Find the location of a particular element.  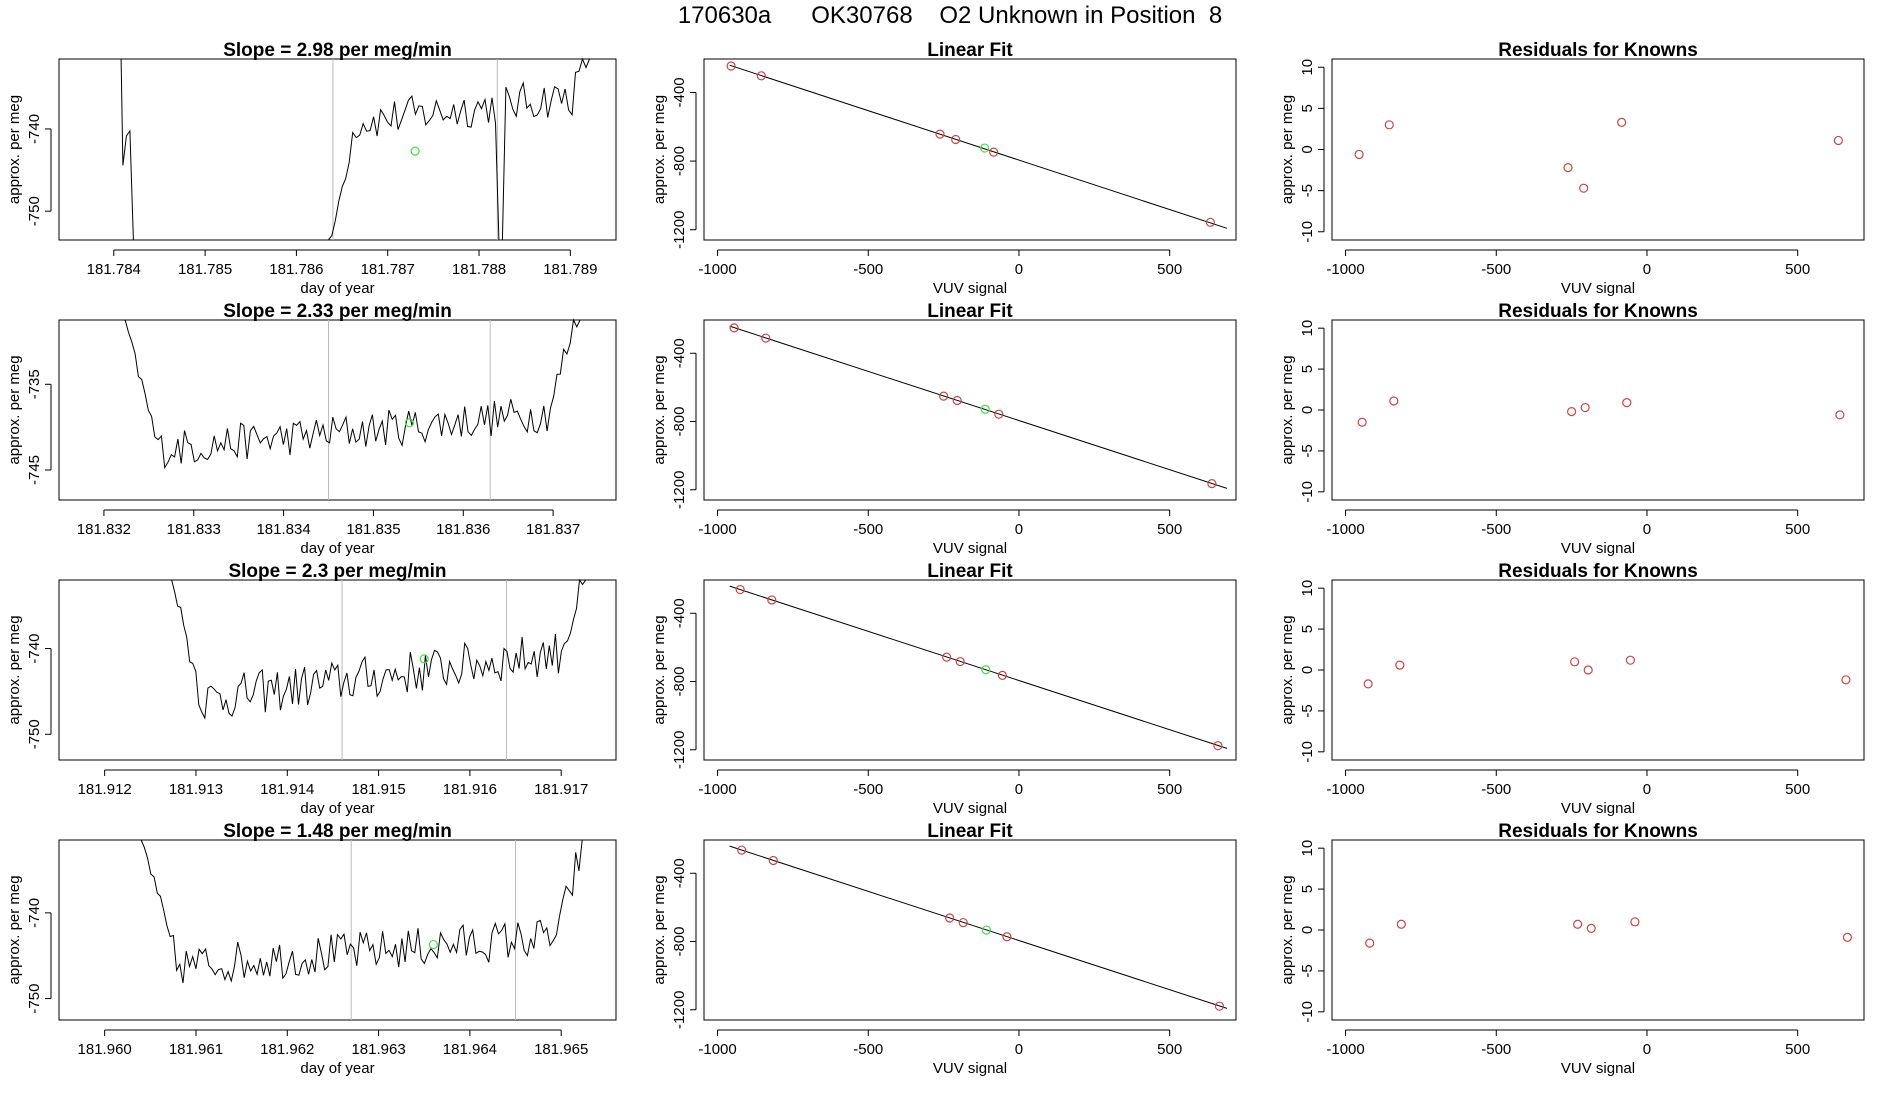

x-tick-label: 181.960 is located at coordinates (105, 1049).